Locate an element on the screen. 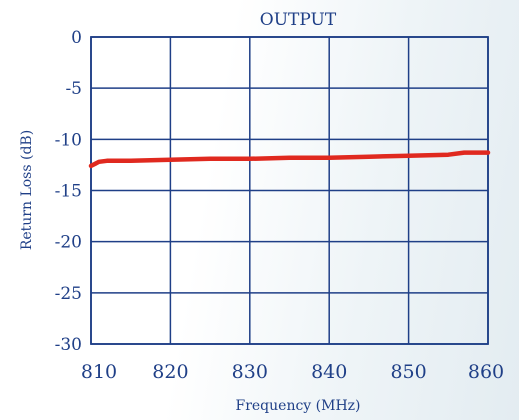 Image resolution: width=519 pixels, height=420 pixels. y-tick-label: -20 is located at coordinates (68, 243).